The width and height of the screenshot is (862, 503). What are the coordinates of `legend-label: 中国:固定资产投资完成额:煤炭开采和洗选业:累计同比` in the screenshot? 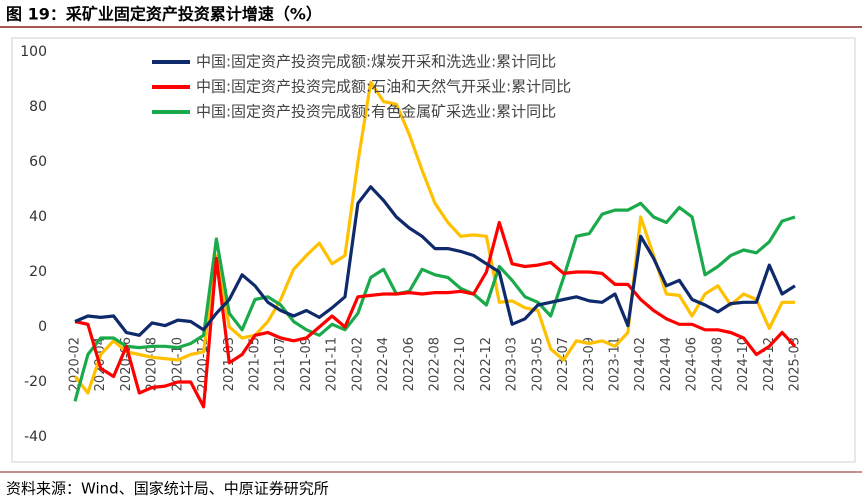 It's located at (376, 62).